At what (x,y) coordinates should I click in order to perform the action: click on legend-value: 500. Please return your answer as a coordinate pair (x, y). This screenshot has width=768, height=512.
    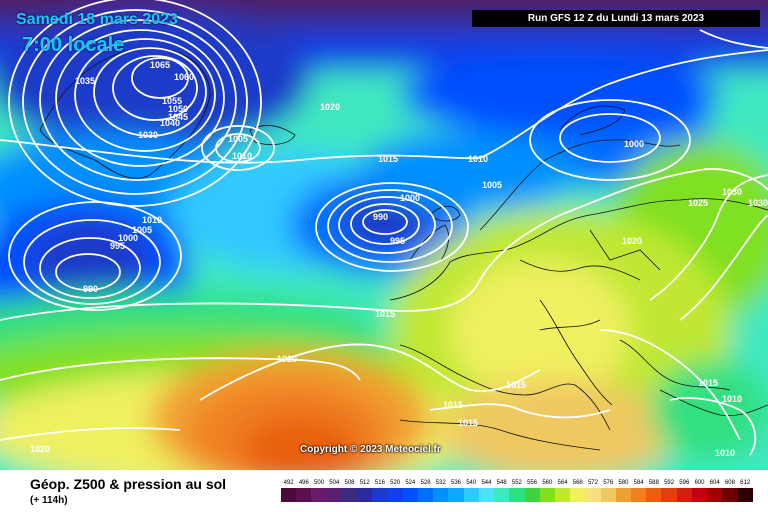
    Looking at the image, I should click on (319, 483).